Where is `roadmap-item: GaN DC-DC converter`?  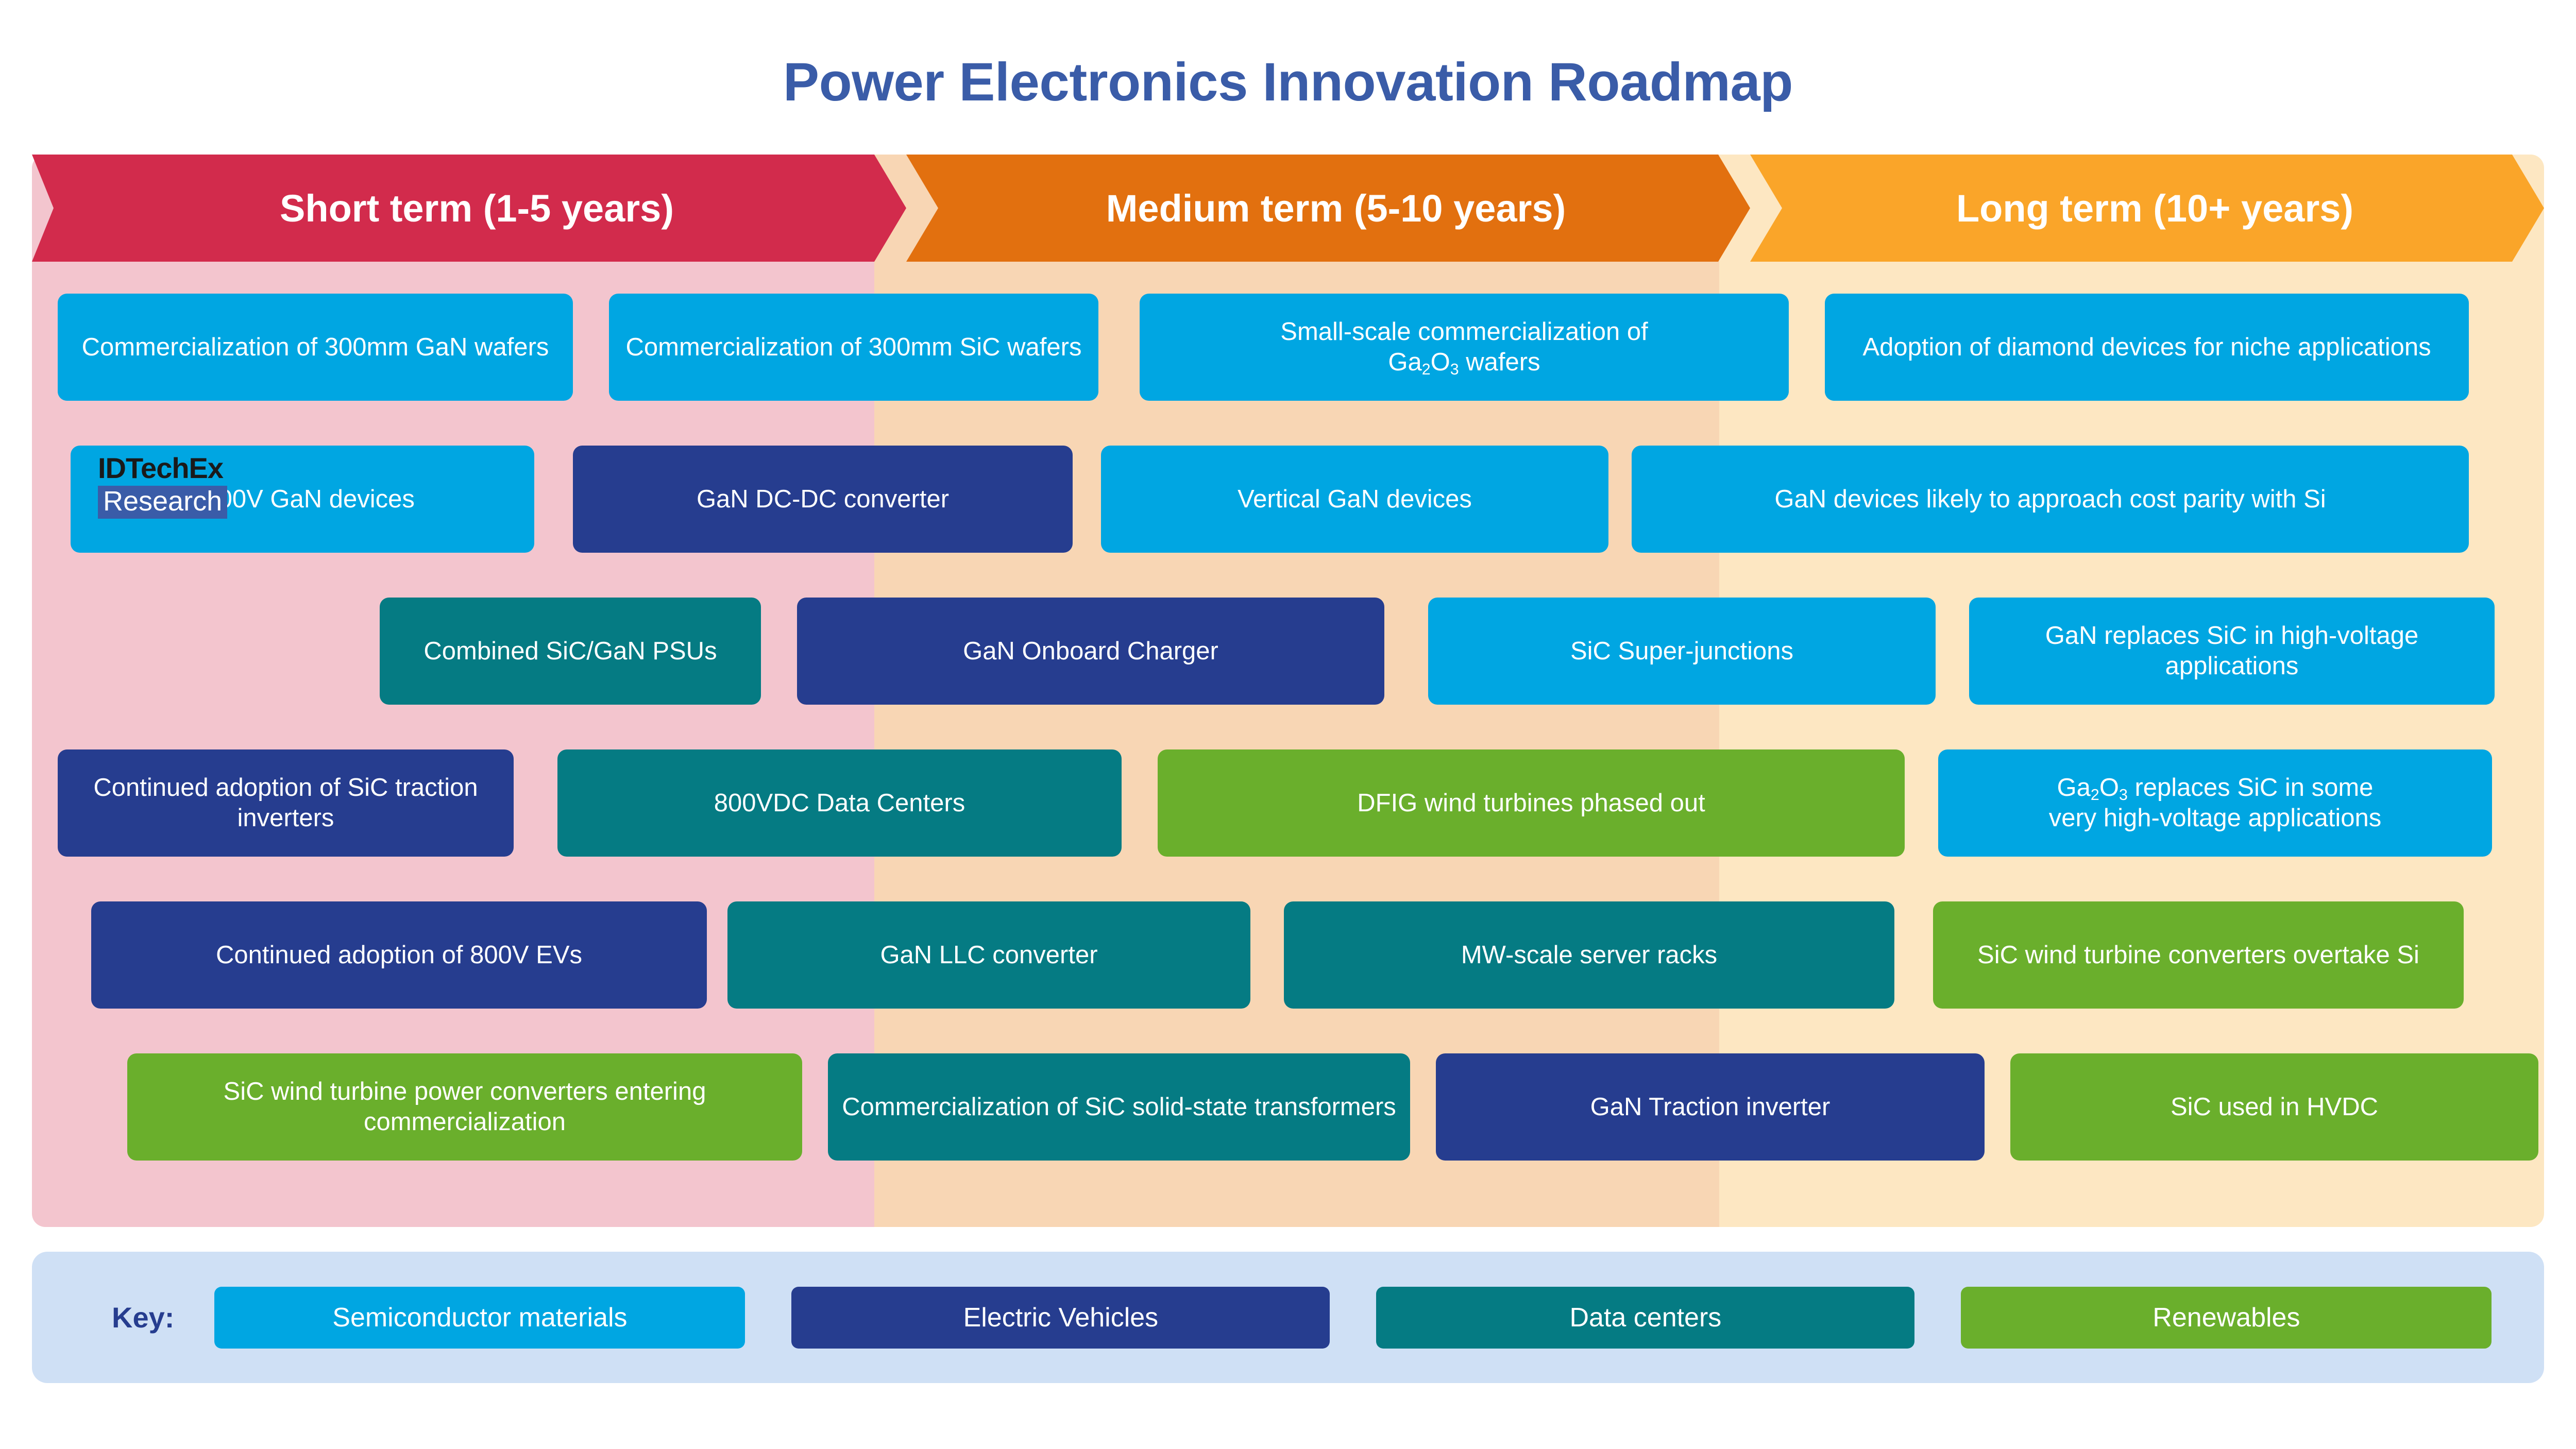 roadmap-item: GaN DC-DC converter is located at coordinates (823, 500).